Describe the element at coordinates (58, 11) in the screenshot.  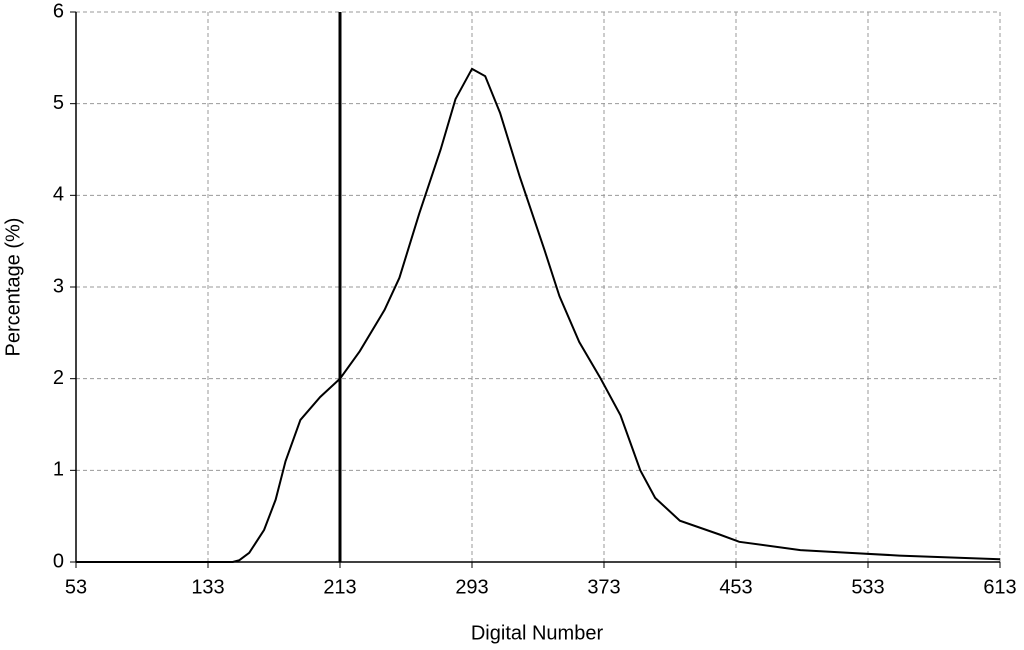
I see `y-tick-label: 6` at that location.